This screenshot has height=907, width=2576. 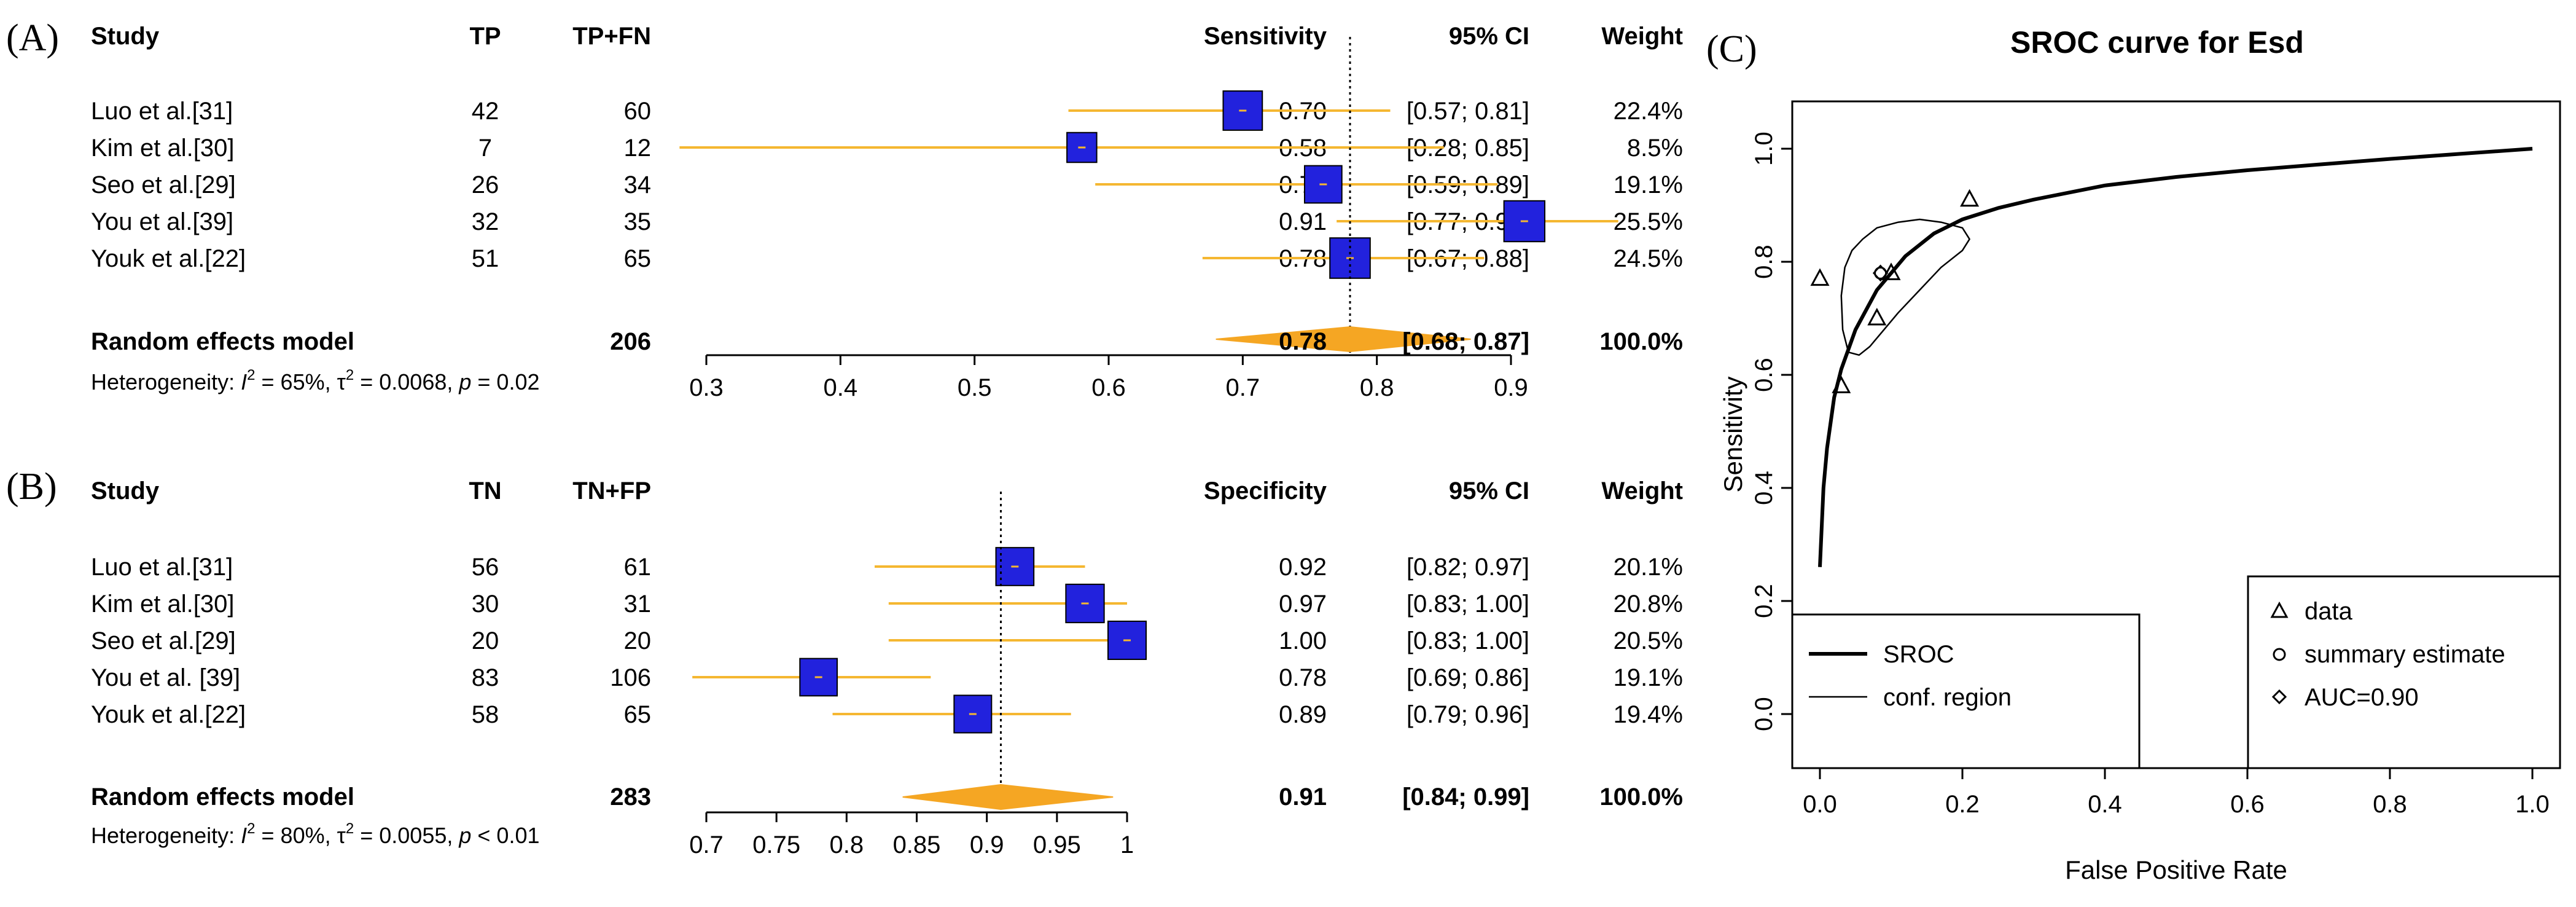 I want to click on x-tick-label: 0.7, so click(x=1243, y=388).